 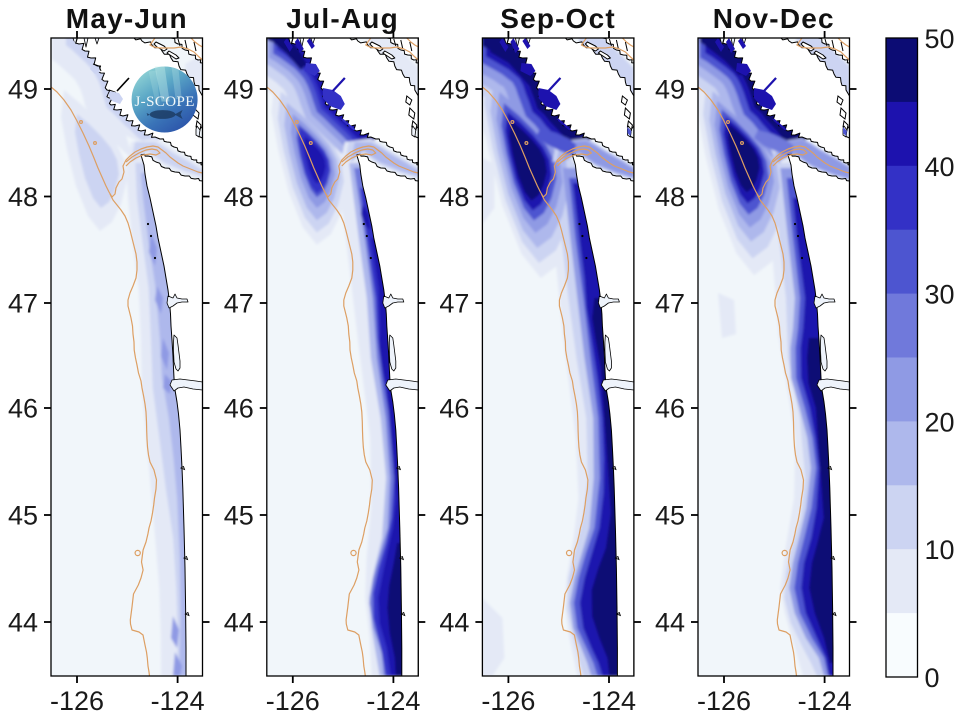 I want to click on svg-text: 30, so click(x=940, y=295).